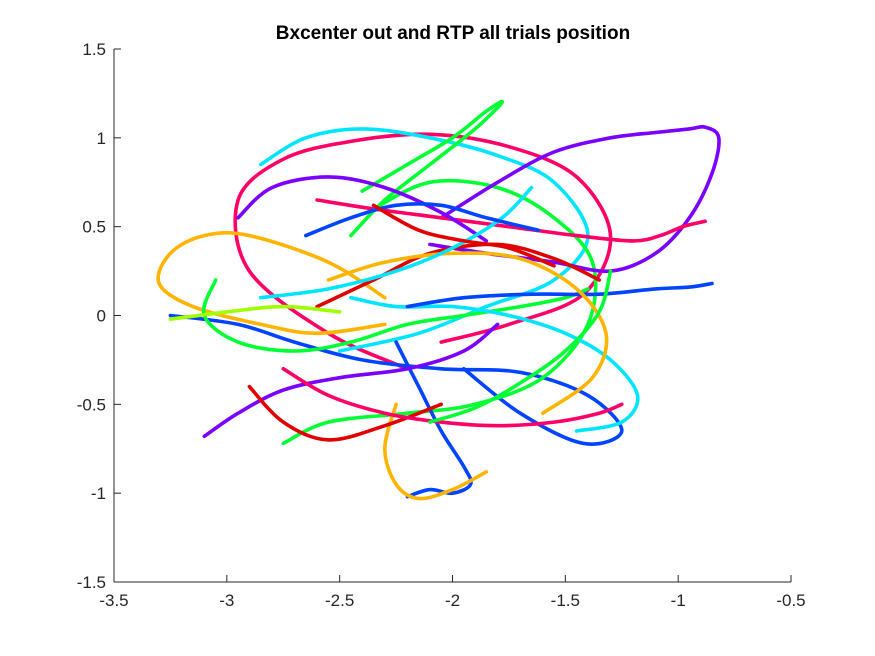  Describe the element at coordinates (226, 600) in the screenshot. I see `x-tick-label: -3` at that location.